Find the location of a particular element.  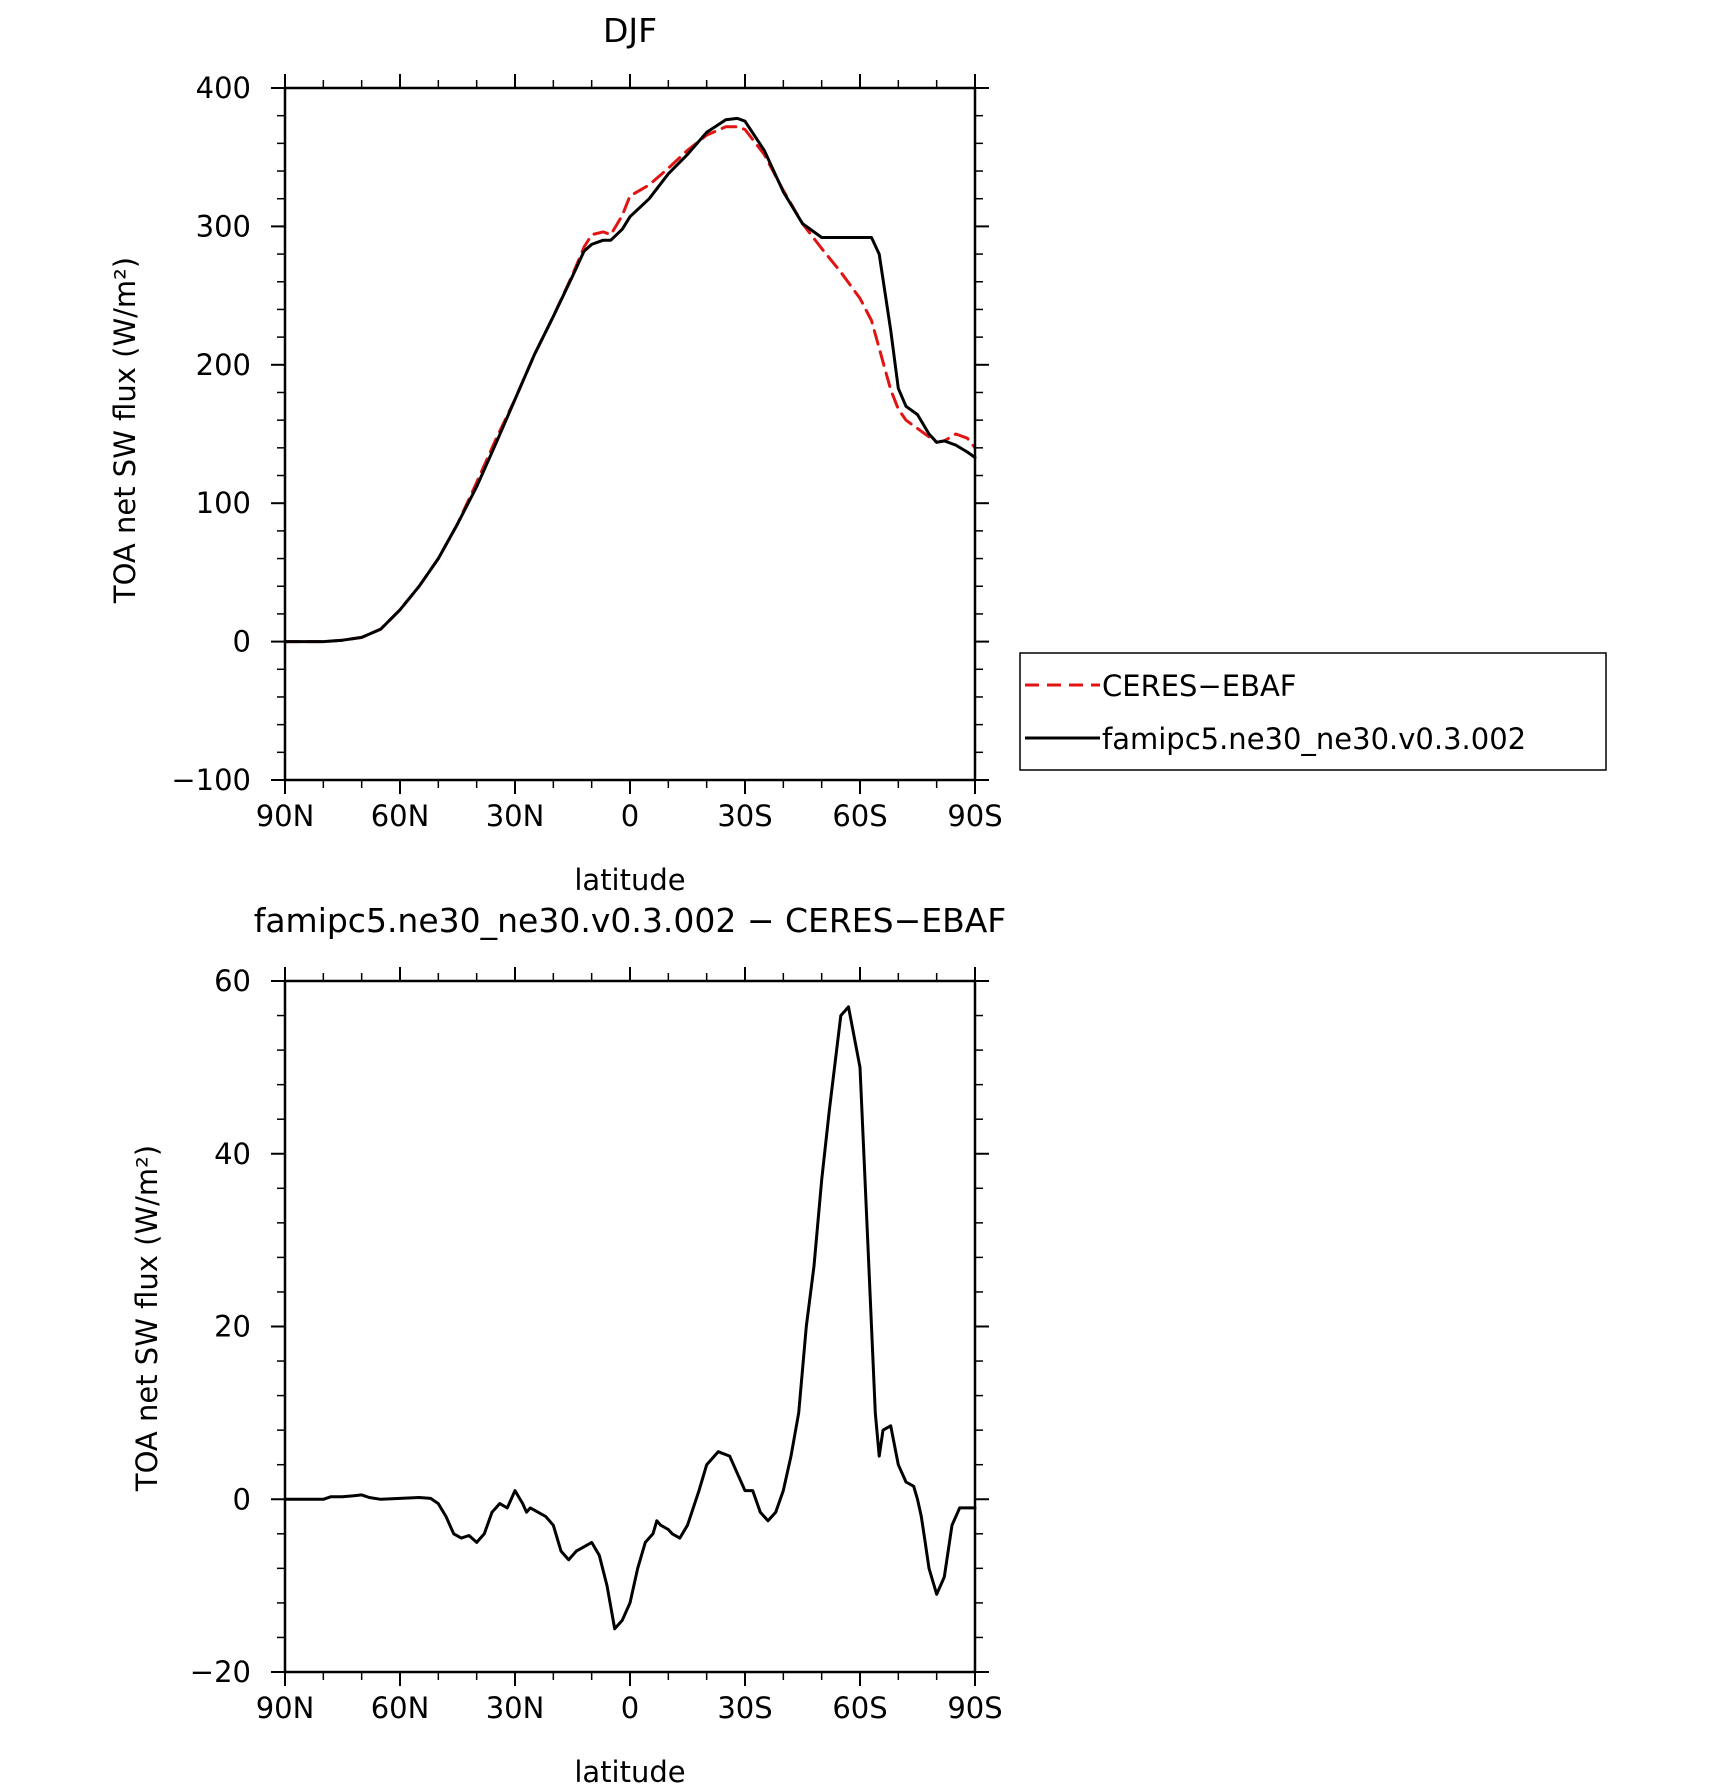

bottom-panel-y-tick-label: −20 is located at coordinates (220, 1672).